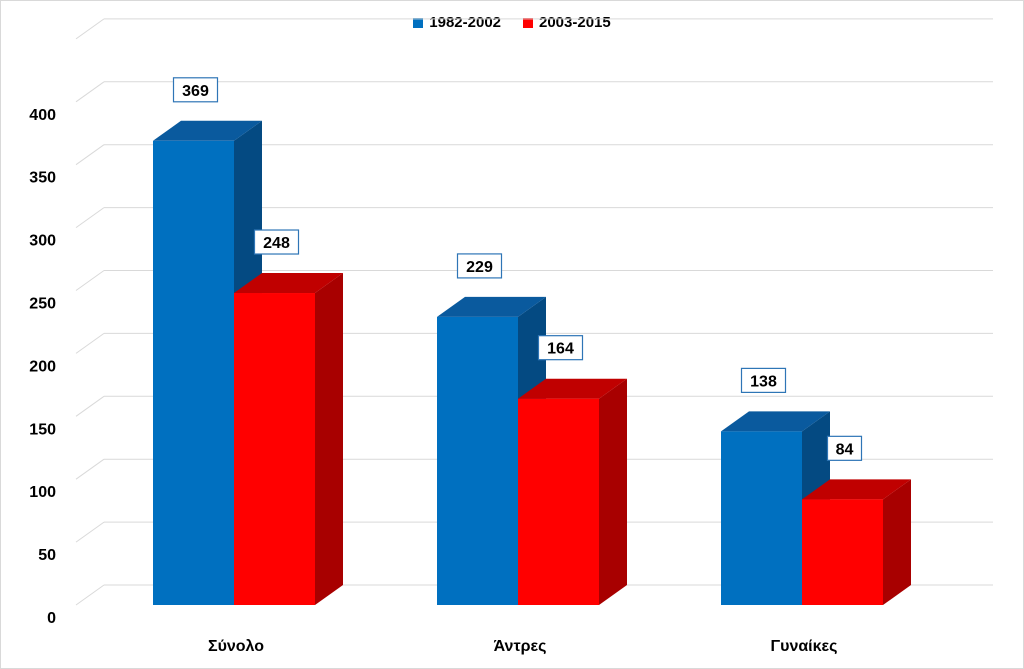 This screenshot has height=669, width=1024. What do you see at coordinates (47, 555) in the screenshot?
I see `y-tick-label: 50` at bounding box center [47, 555].